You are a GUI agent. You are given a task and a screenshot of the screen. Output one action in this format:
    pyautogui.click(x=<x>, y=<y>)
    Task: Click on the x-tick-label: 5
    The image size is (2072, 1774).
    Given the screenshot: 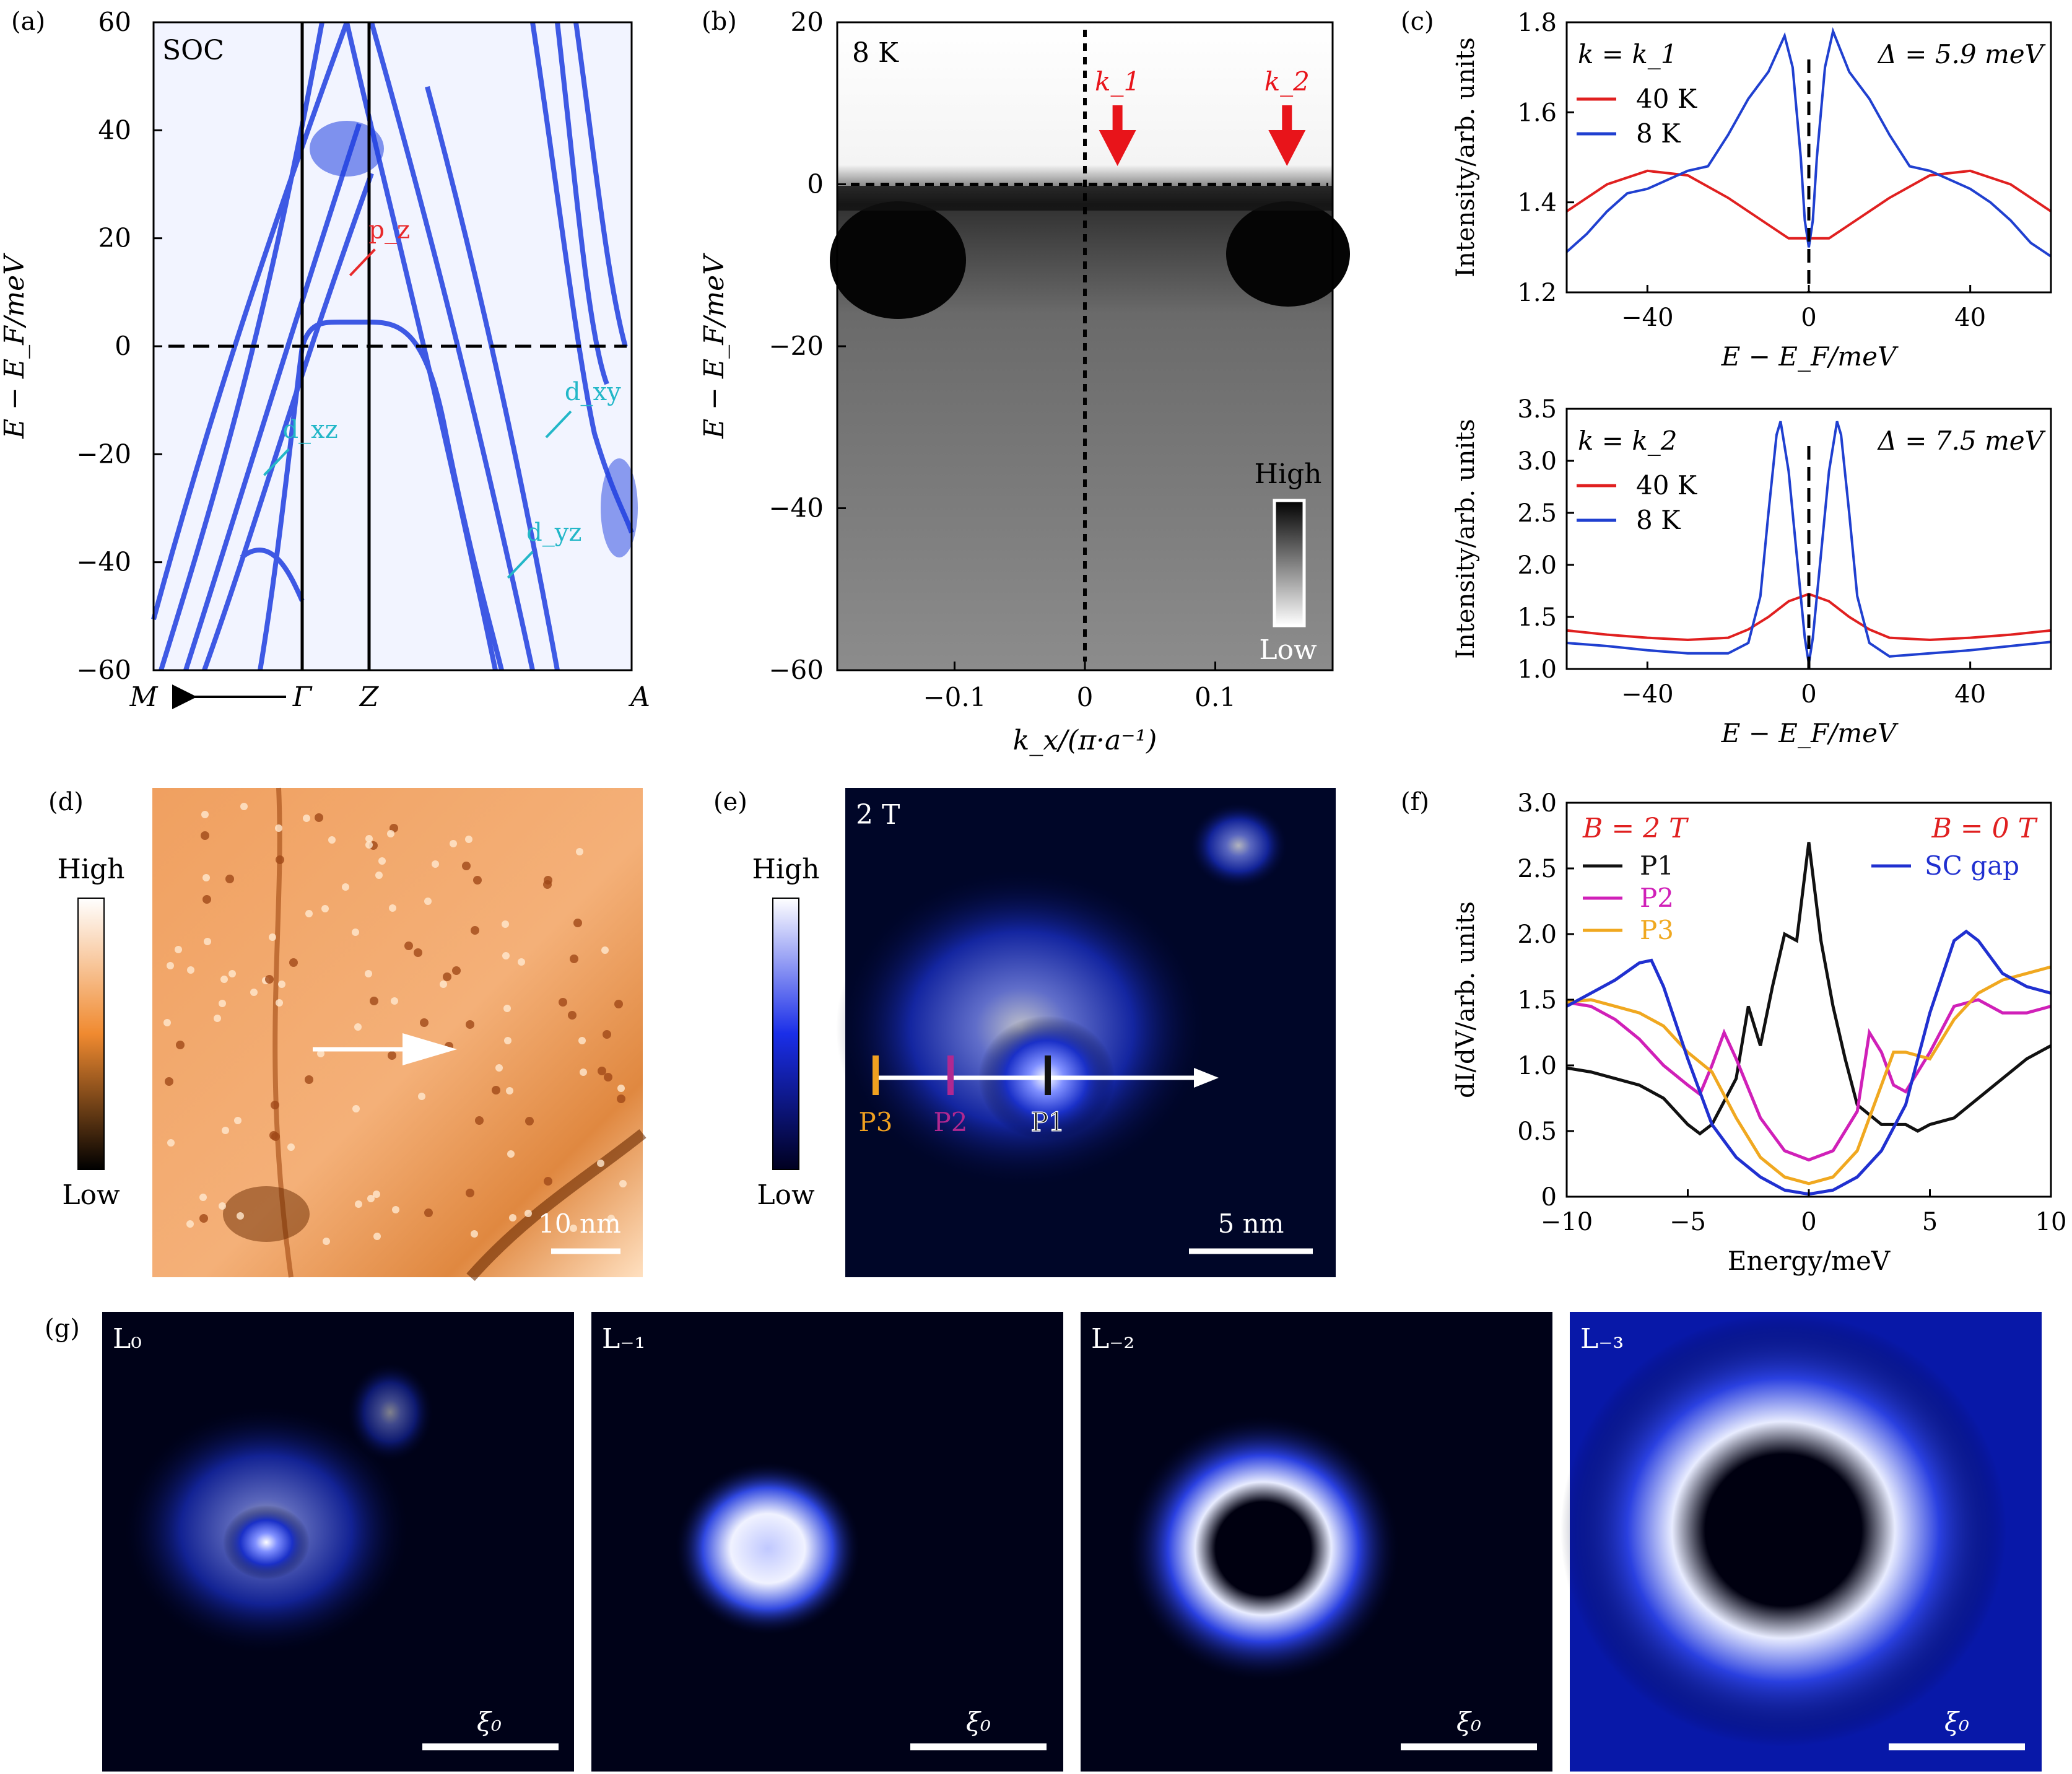 What is the action you would take?
    pyautogui.click(x=1930, y=1222)
    